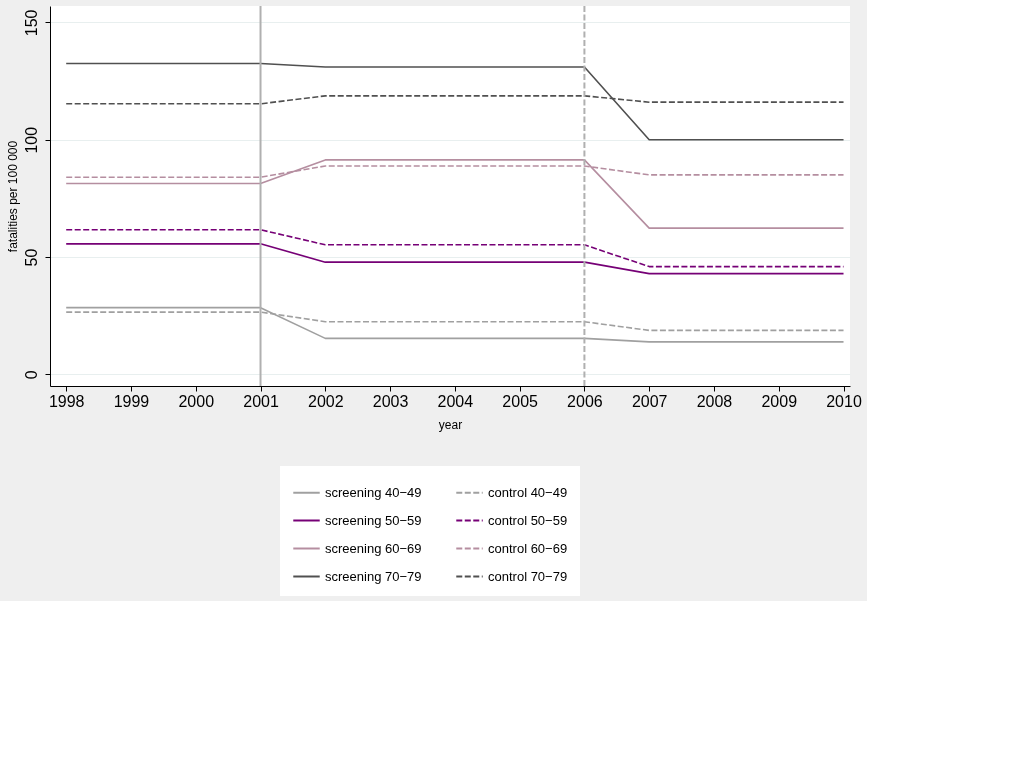 This screenshot has height=758, width=1032. I want to click on x-tick-label: 2005, so click(520, 401).